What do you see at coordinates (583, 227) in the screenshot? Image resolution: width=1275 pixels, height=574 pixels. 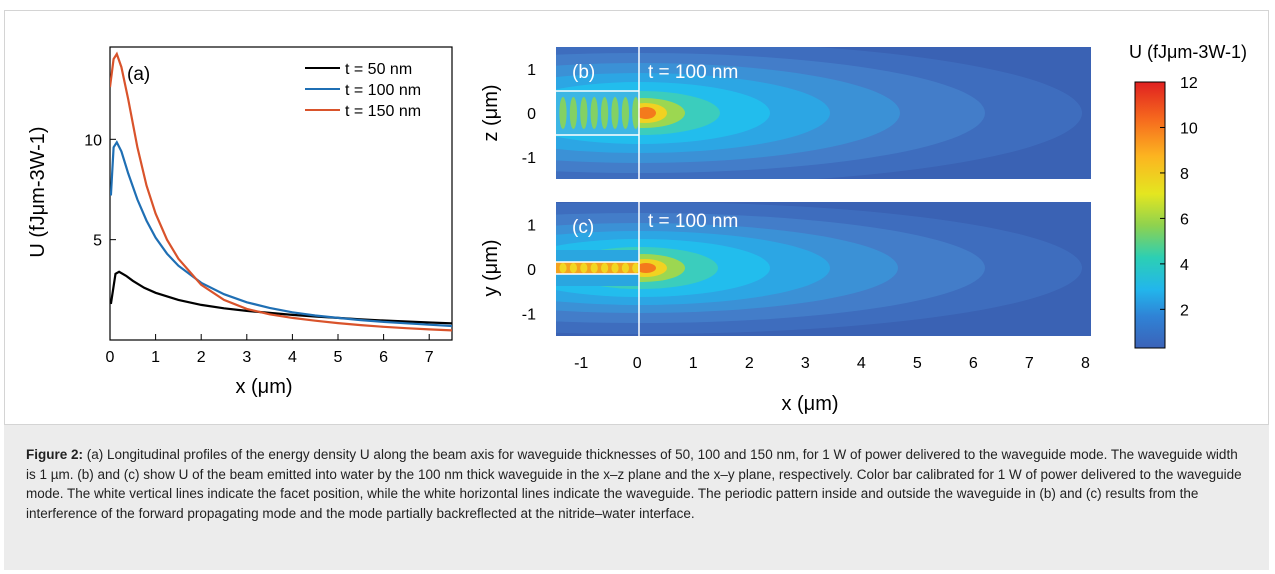 I see `panel-c-label: (c)` at bounding box center [583, 227].